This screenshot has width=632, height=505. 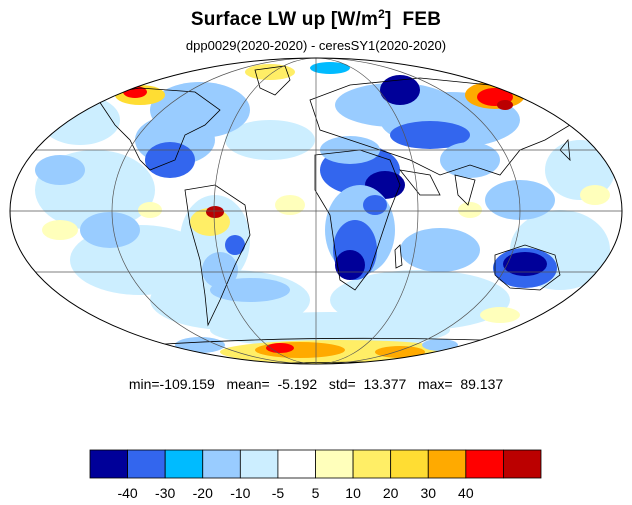 What do you see at coordinates (391, 493) in the screenshot?
I see `colorbar-label: 20` at bounding box center [391, 493].